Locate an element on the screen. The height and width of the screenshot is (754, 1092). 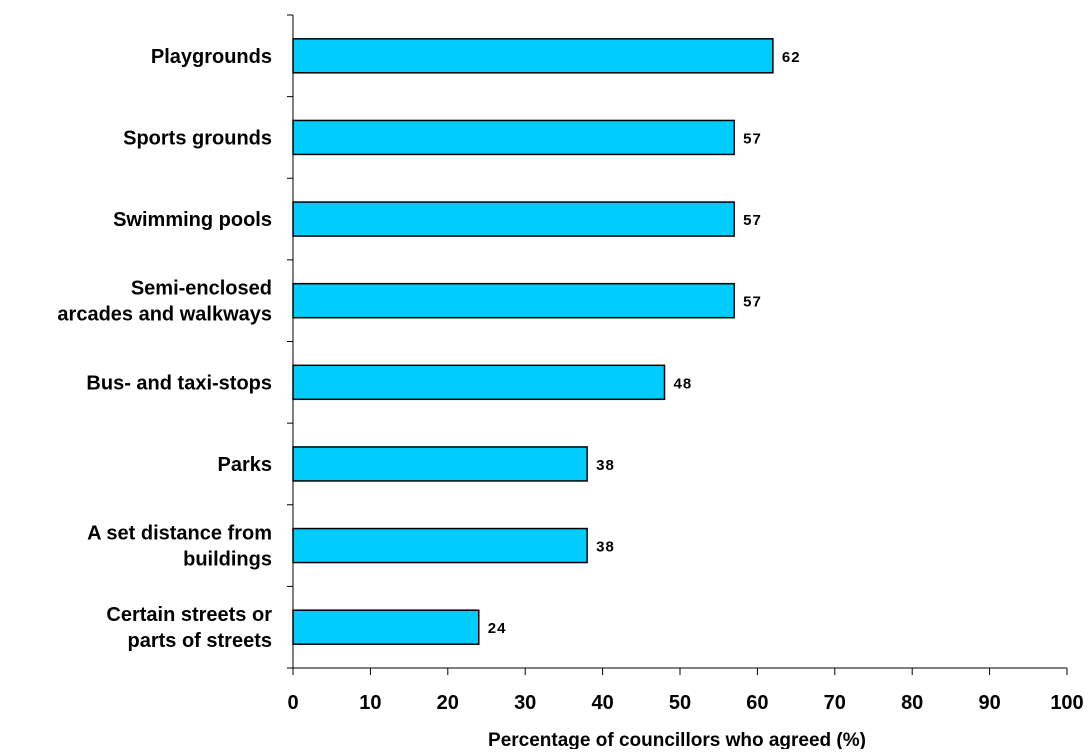
category-label-line: Parks is located at coordinates (245, 465).